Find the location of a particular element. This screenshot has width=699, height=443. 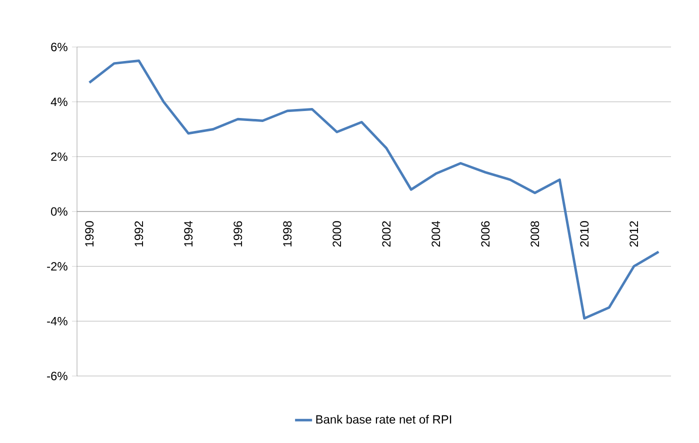

x-tick-label: 2012 is located at coordinates (634, 234).